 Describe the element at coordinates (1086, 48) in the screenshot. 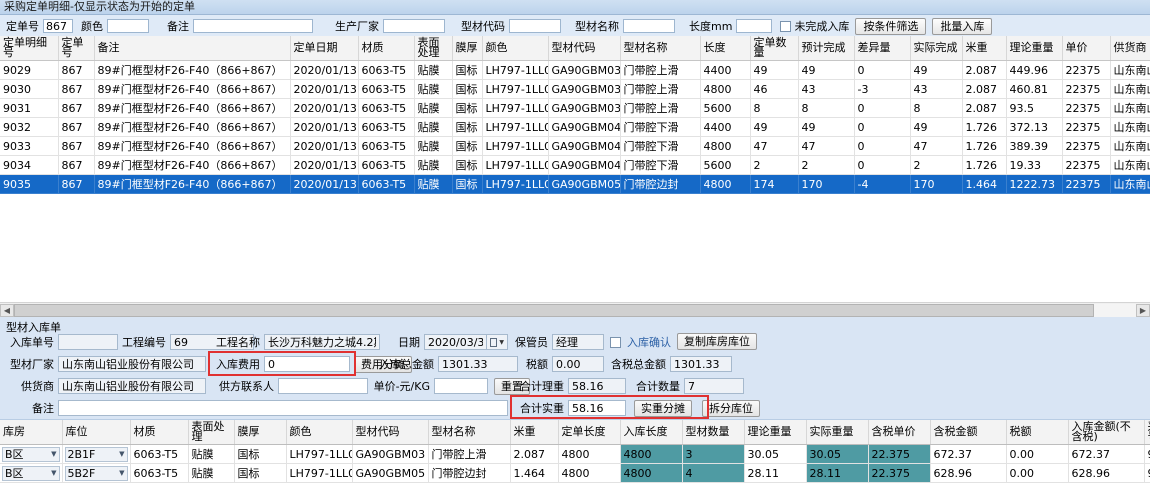

I see `top-grid-header-17: 单价` at that location.